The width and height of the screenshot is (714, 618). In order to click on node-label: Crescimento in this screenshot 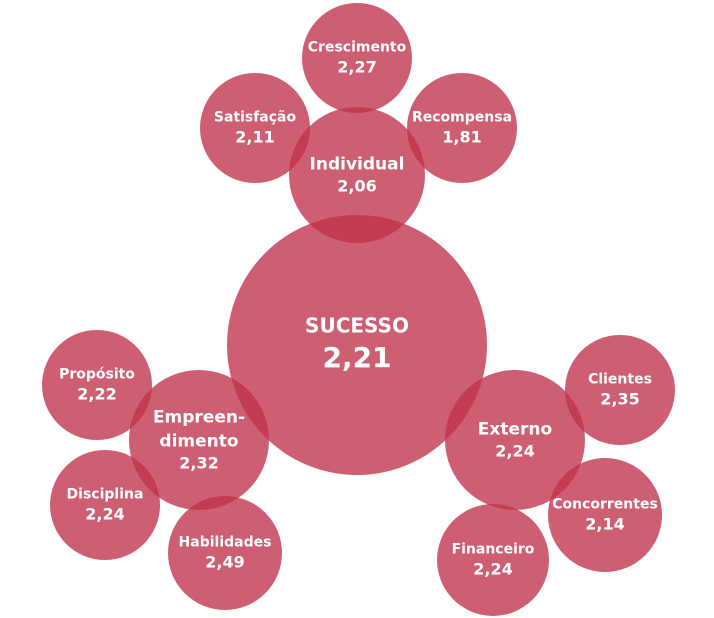, I will do `click(357, 48)`.